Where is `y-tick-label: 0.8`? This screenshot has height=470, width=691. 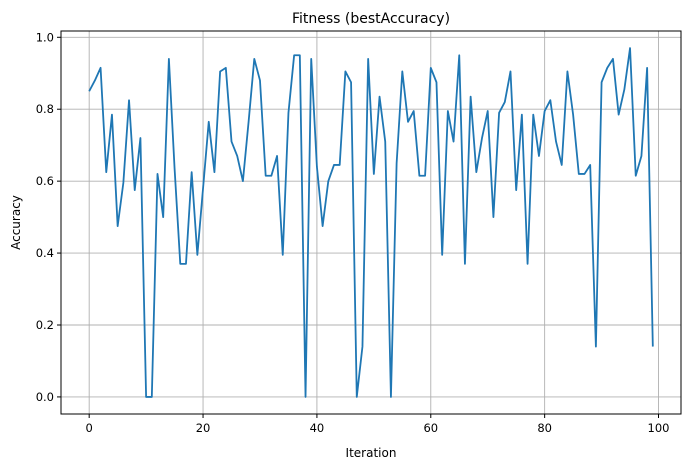
y-tick-label: 0.8 is located at coordinates (45, 109).